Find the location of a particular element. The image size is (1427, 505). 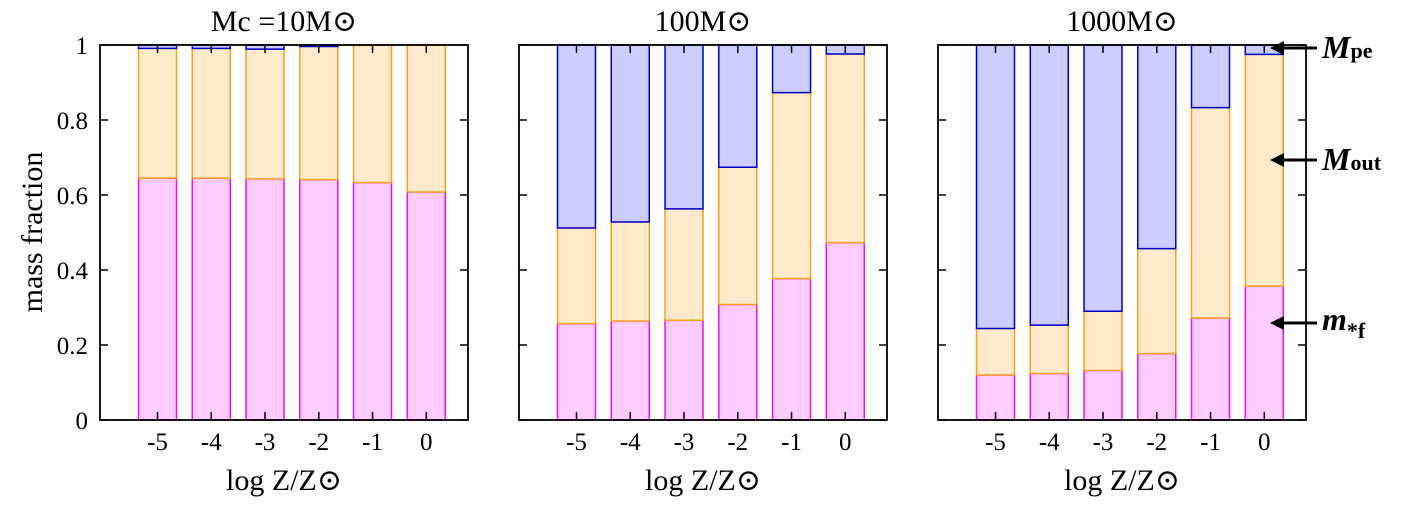

mpe-label: Mpe is located at coordinates (1347, 47).